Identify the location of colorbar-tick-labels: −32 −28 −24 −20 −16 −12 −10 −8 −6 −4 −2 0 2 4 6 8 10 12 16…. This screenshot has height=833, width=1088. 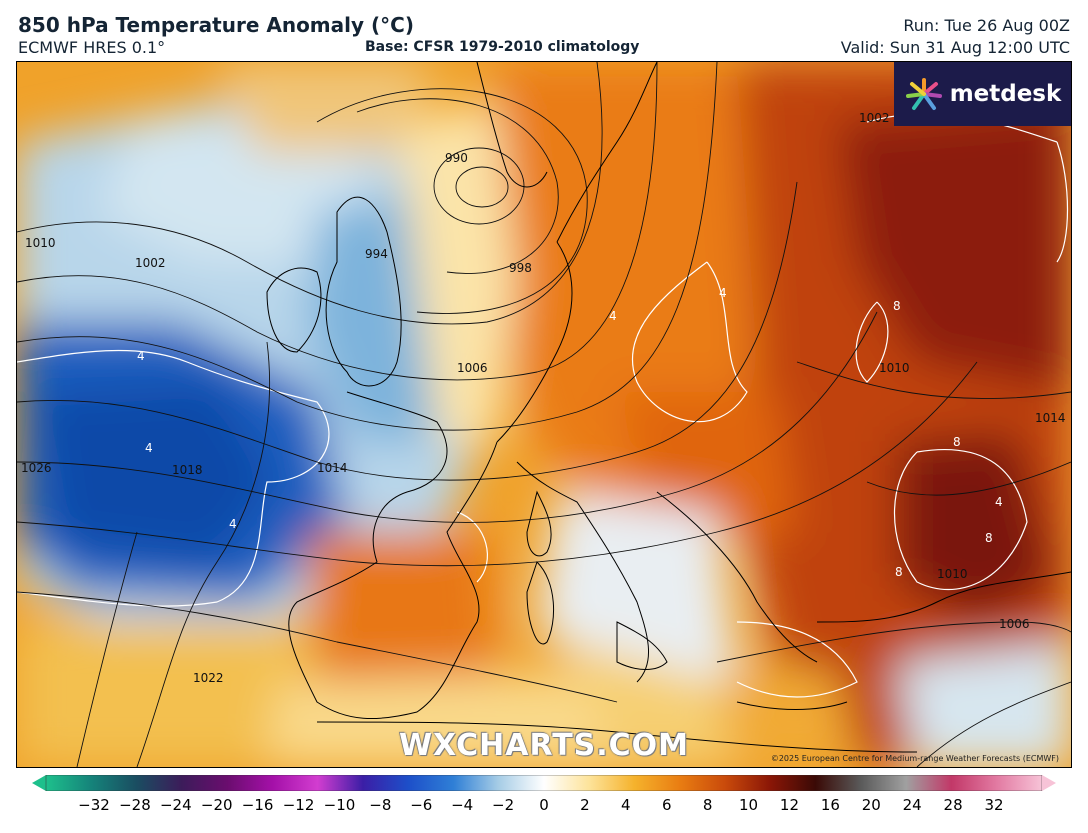
(544, 807).